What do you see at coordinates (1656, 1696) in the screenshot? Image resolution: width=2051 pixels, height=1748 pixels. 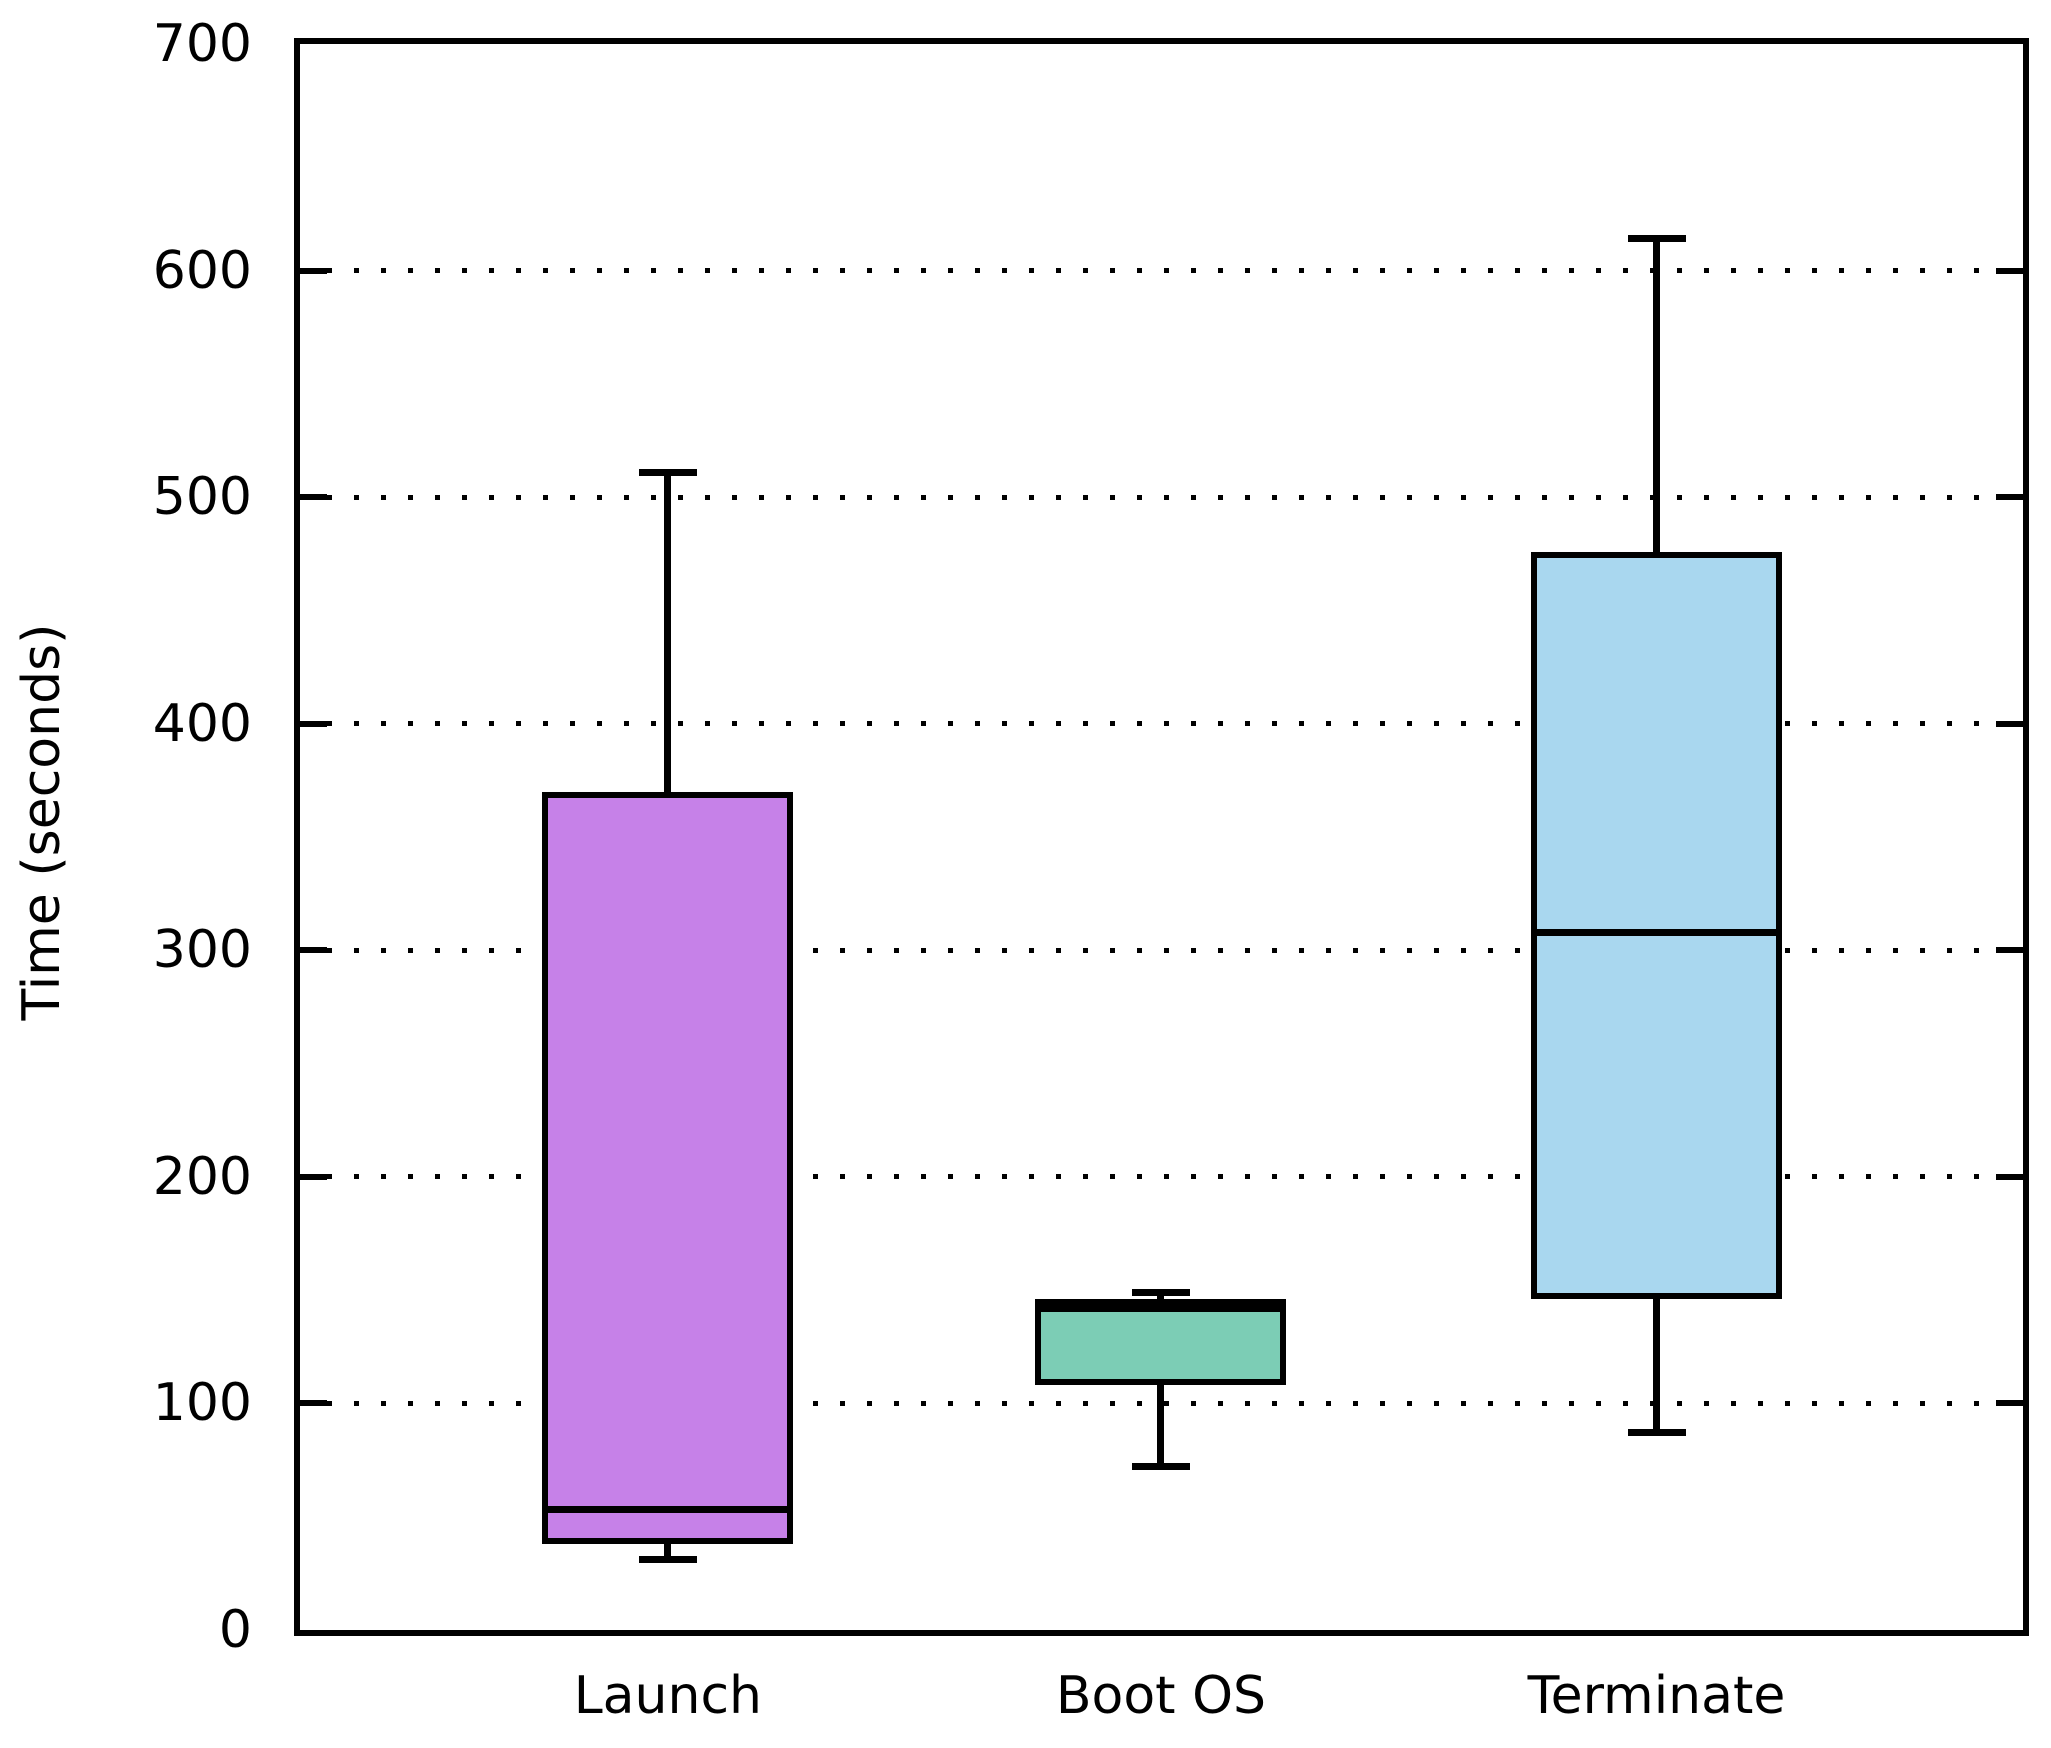 I see `x-tick-label-terminate: Terminate` at bounding box center [1656, 1696].